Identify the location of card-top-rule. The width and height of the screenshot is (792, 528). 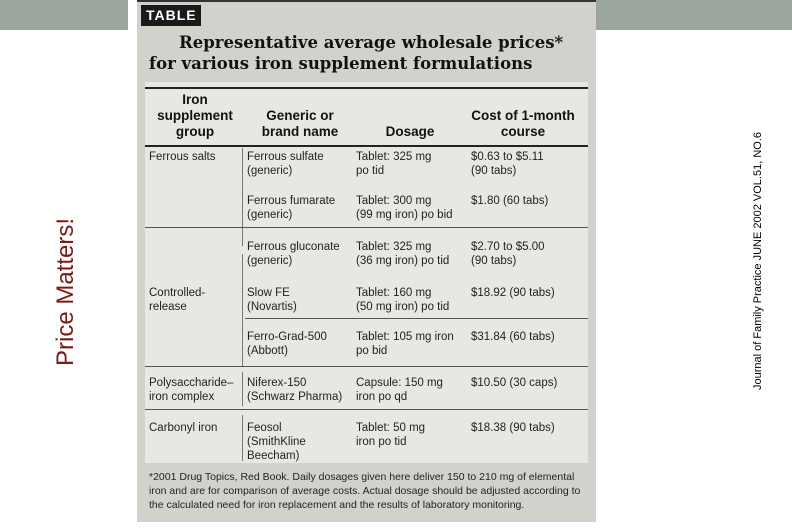
(366, 1).